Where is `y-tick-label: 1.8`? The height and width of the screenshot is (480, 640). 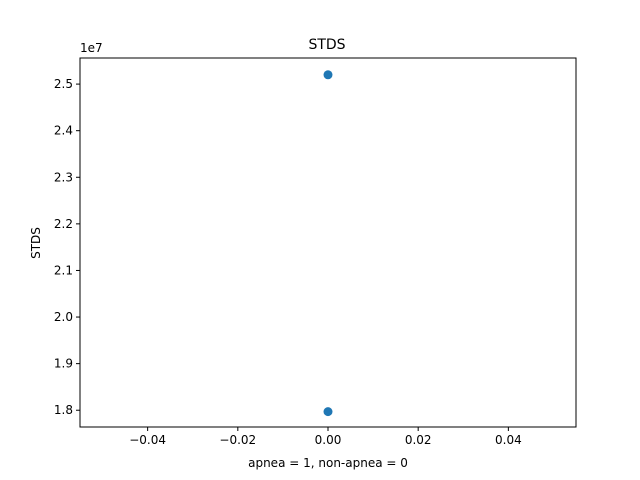
y-tick-label: 1.8 is located at coordinates (63, 410).